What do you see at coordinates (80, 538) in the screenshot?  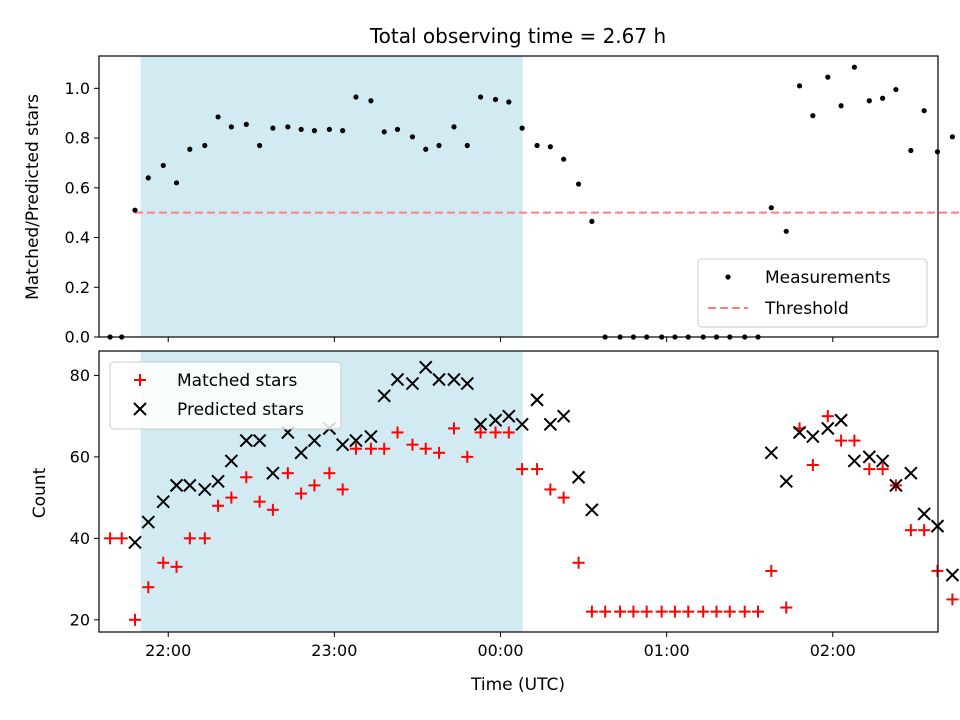 I see `bottom-y-tick-label: 40` at bounding box center [80, 538].